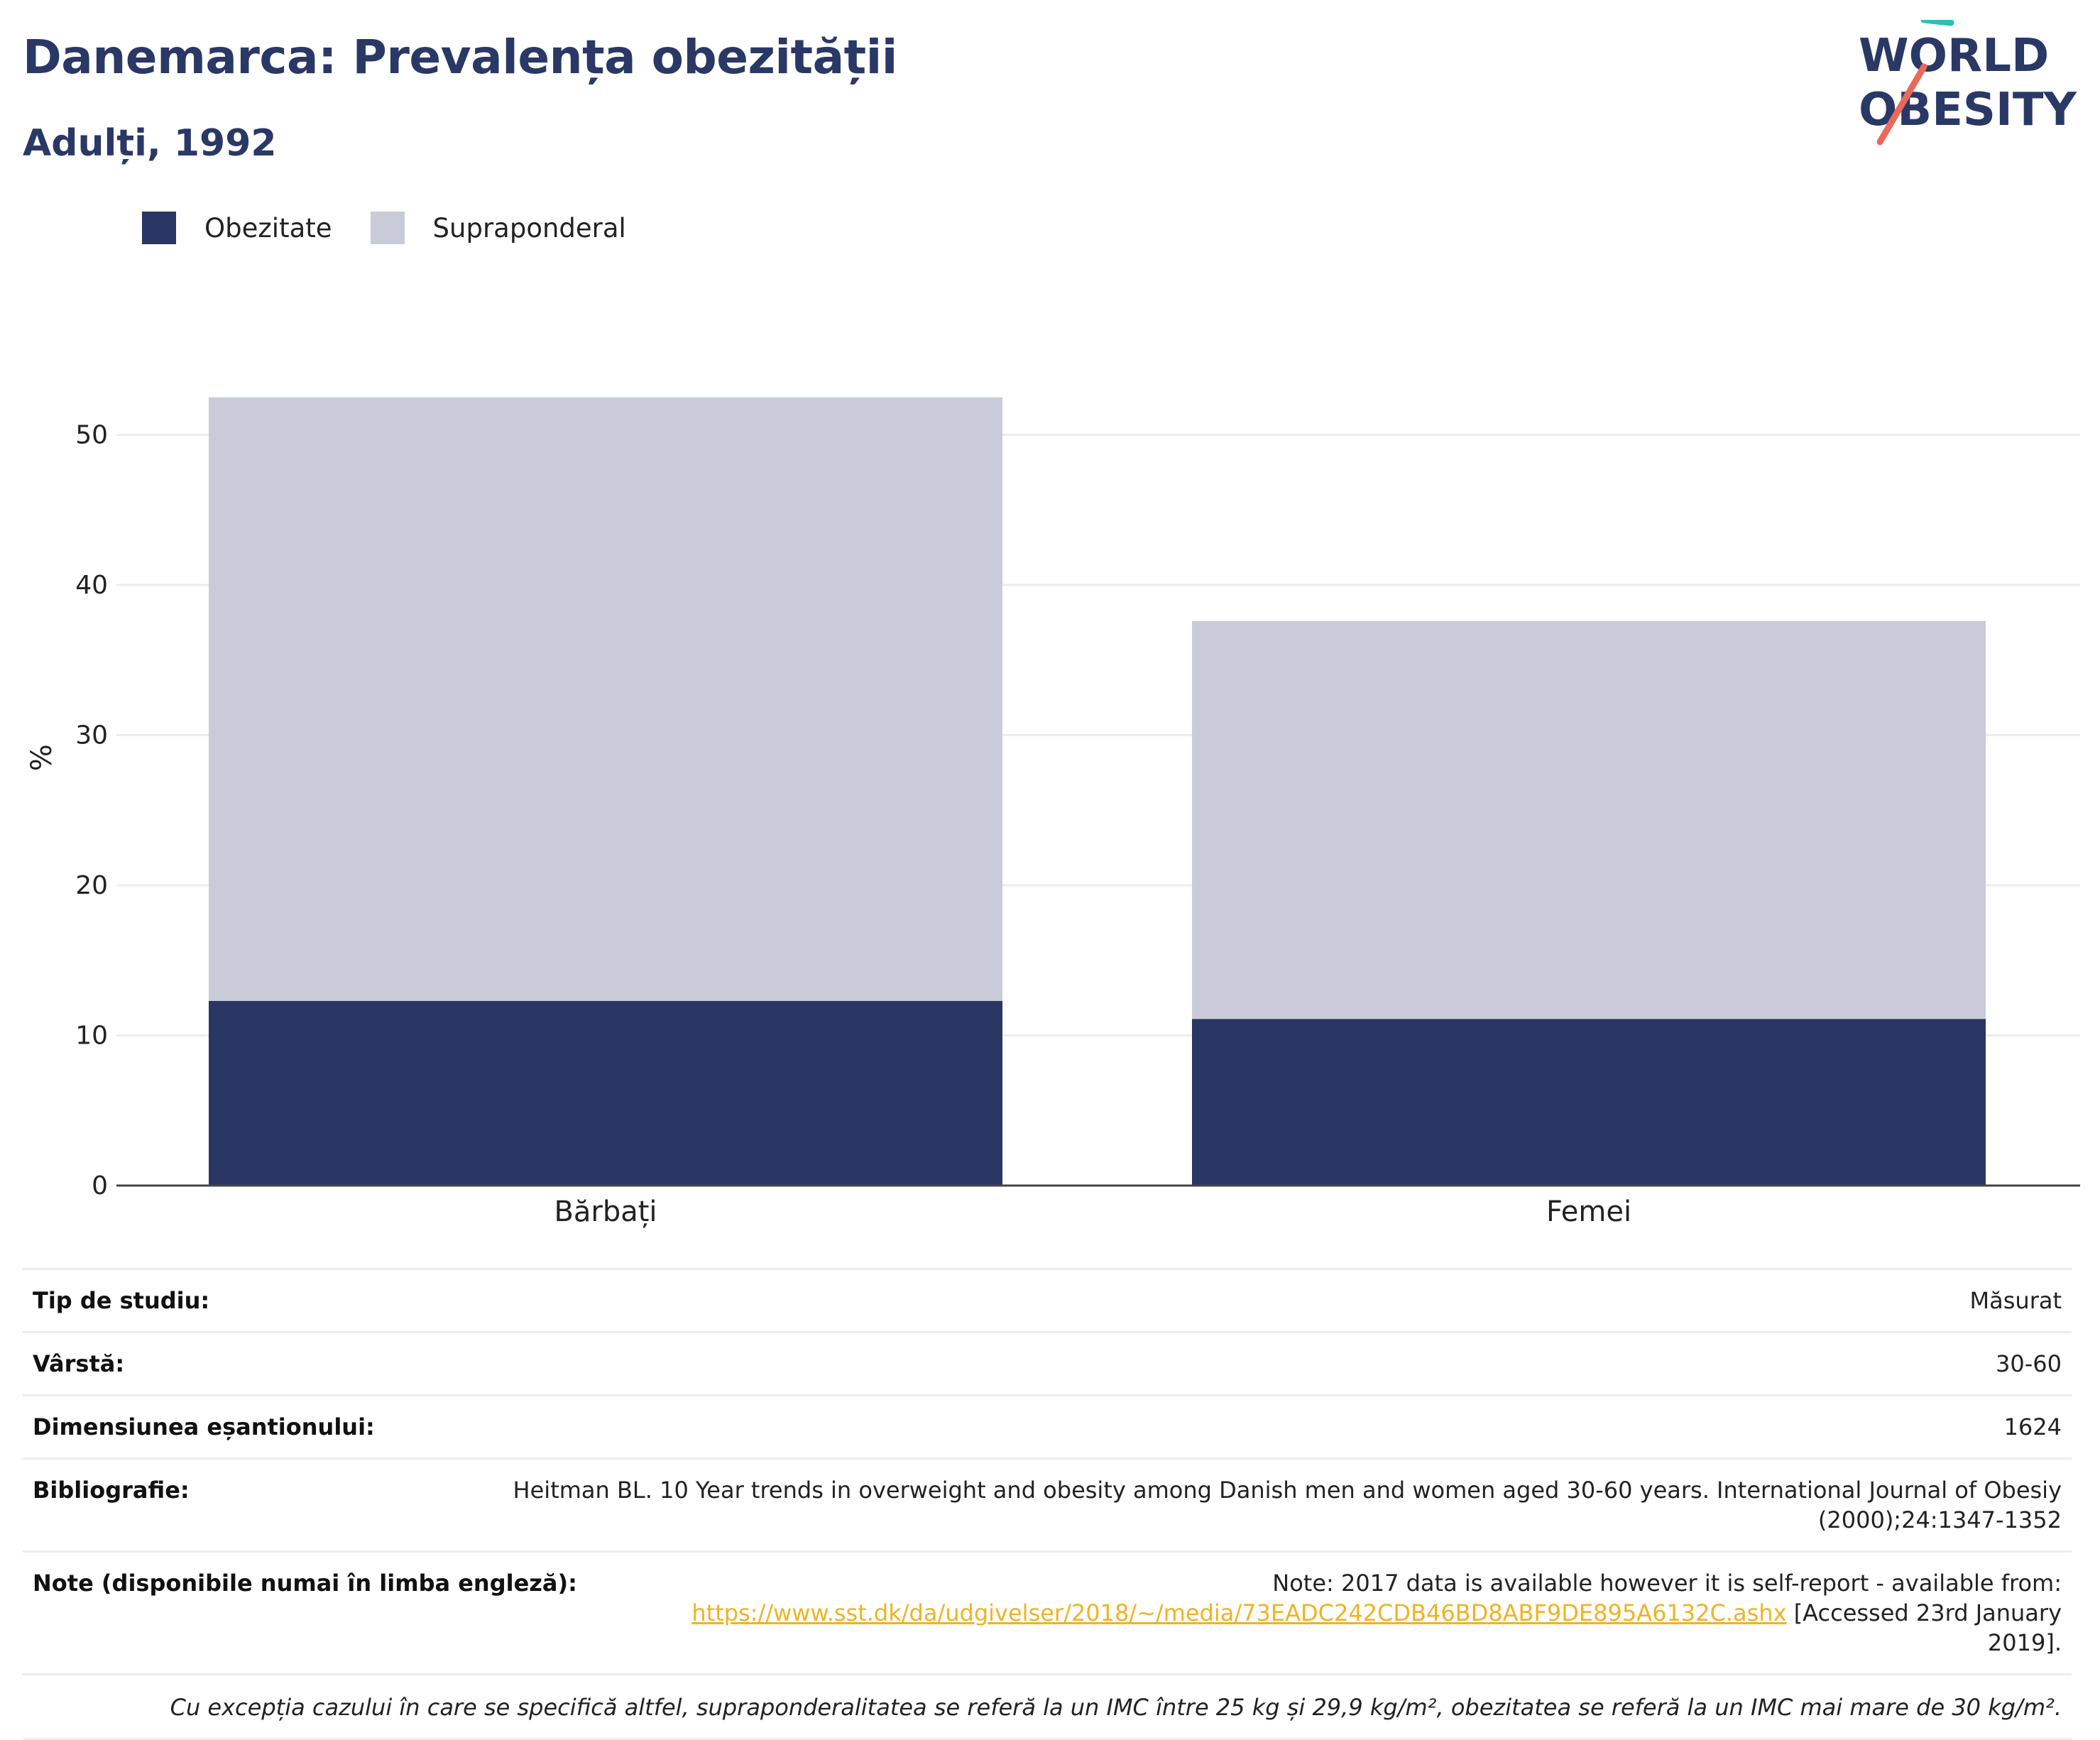 The width and height of the screenshot is (2100, 1740). Describe the element at coordinates (1588, 1211) in the screenshot. I see `x-tick-label: Femei` at that location.